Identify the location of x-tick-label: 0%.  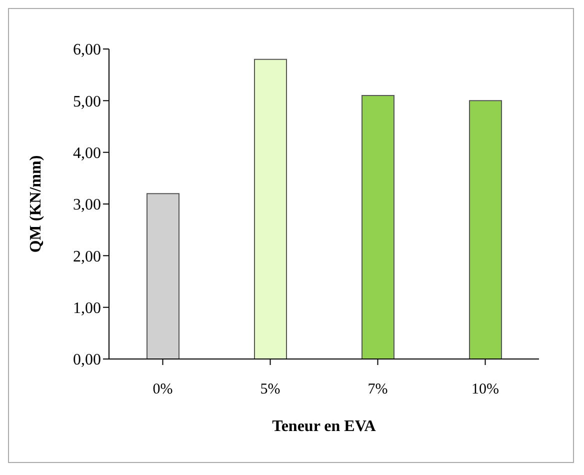
(162, 390).